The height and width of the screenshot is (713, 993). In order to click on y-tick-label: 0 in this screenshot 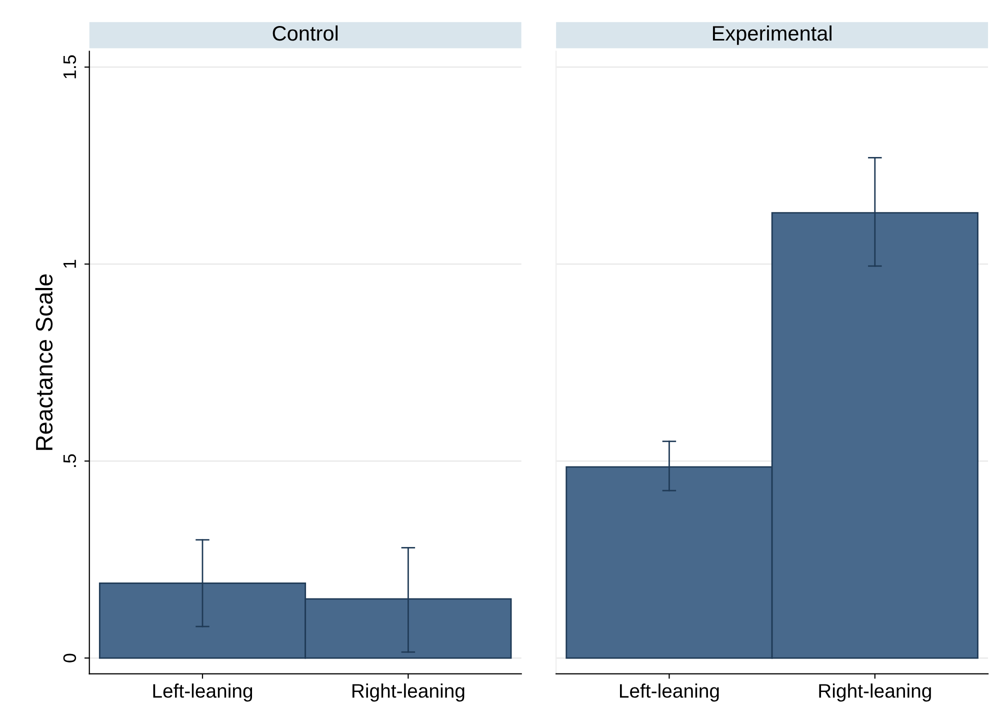, I will do `click(69, 658)`.